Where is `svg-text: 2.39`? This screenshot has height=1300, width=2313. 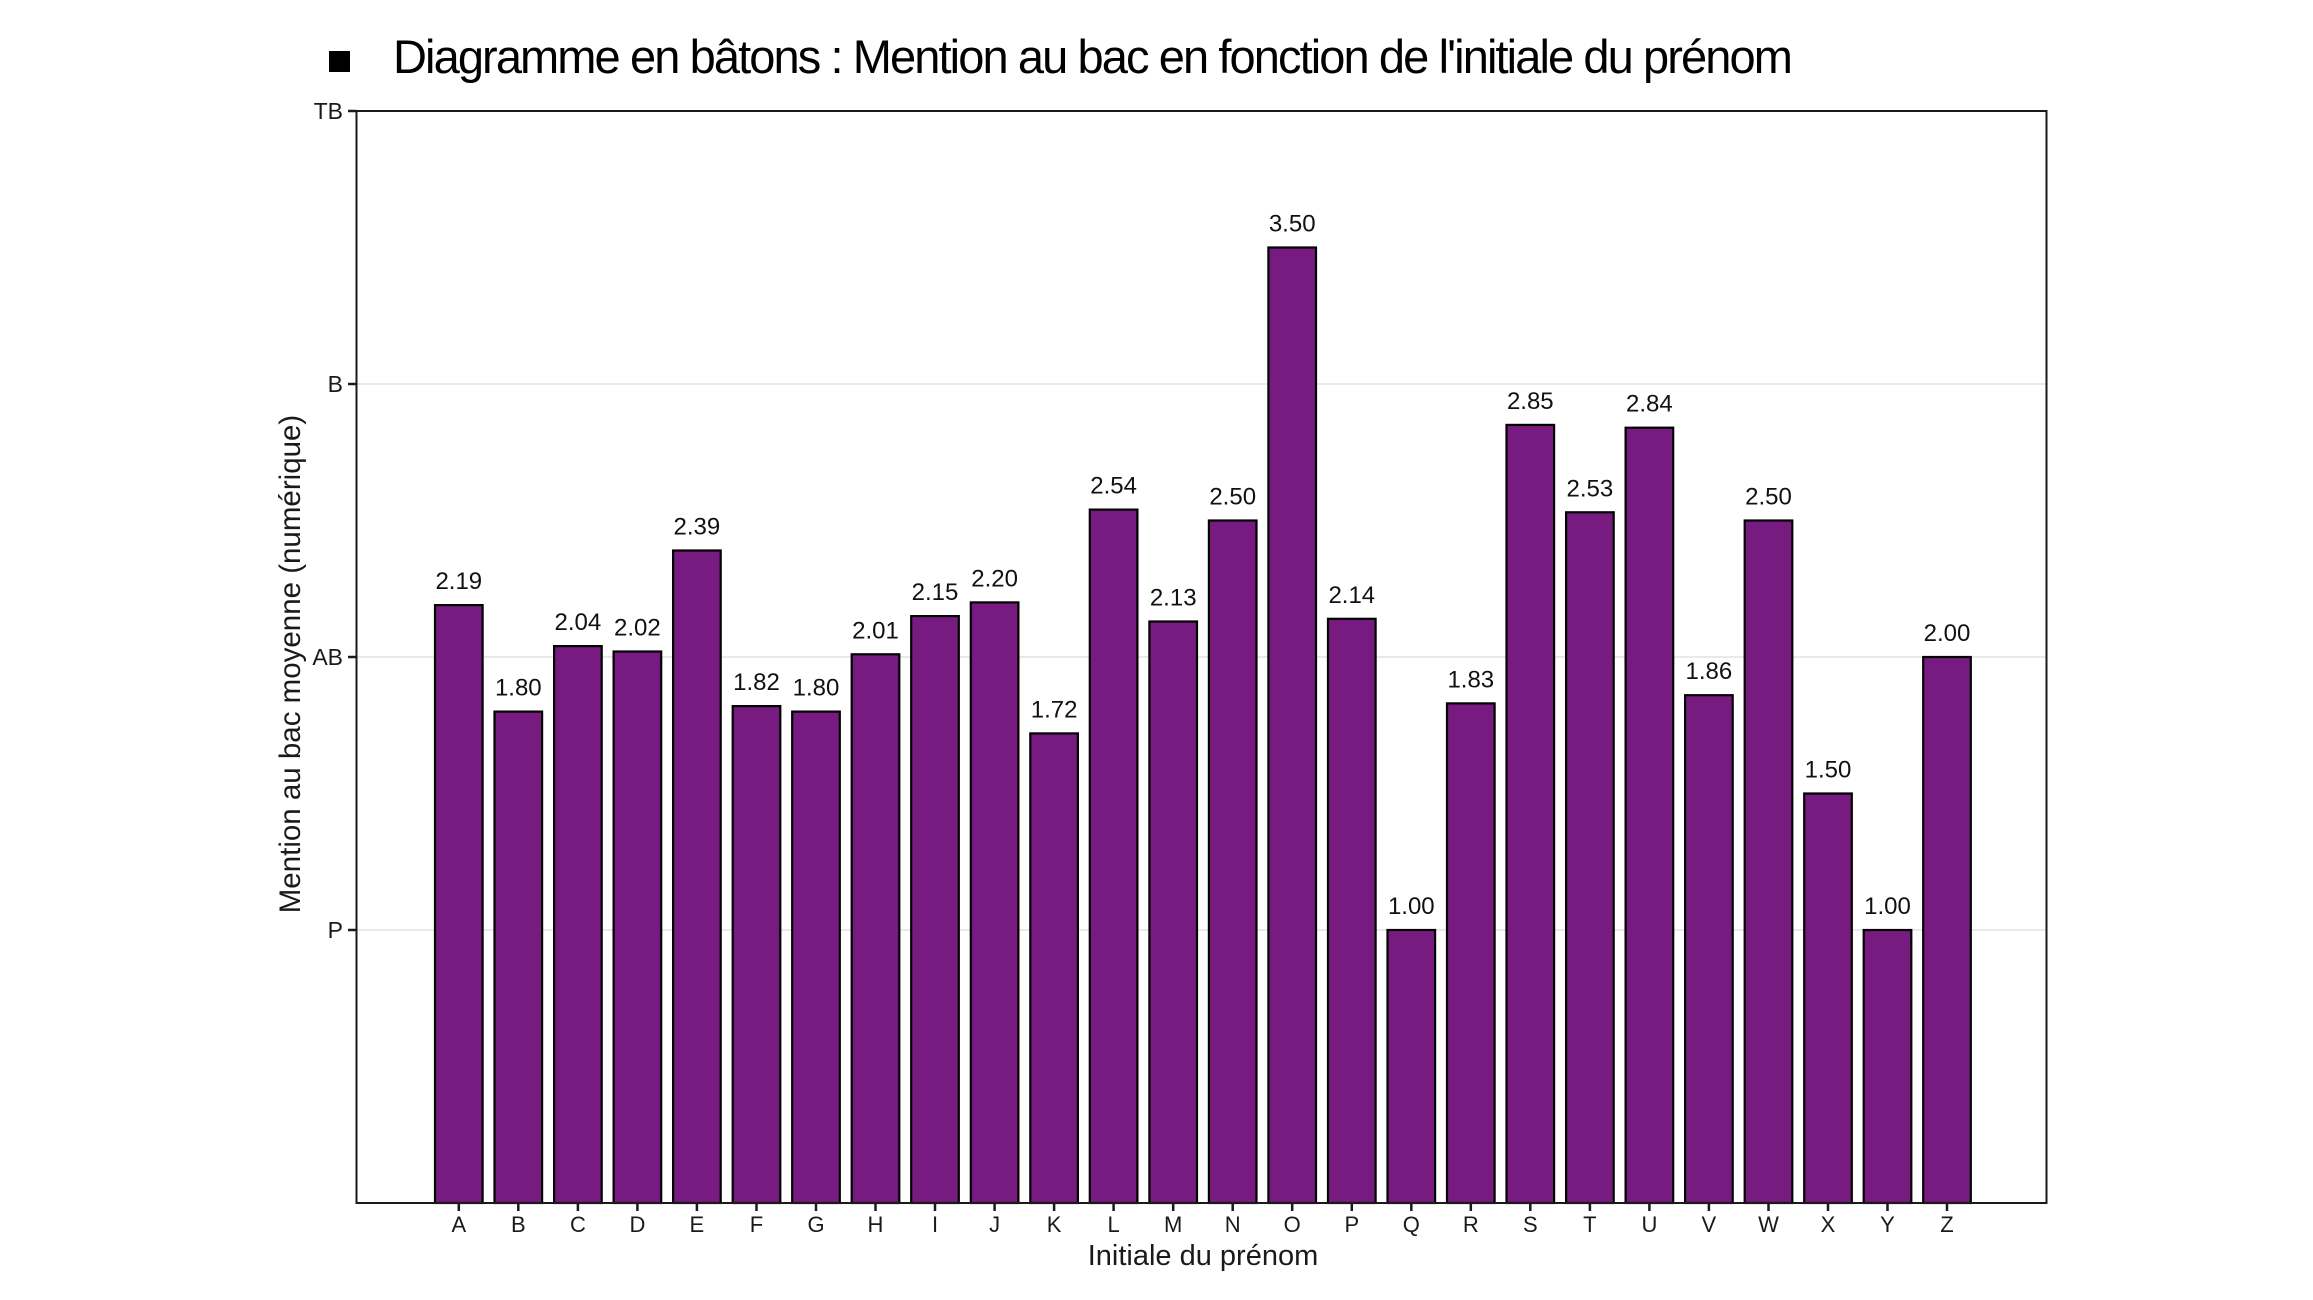 svg-text: 2.39 is located at coordinates (697, 527).